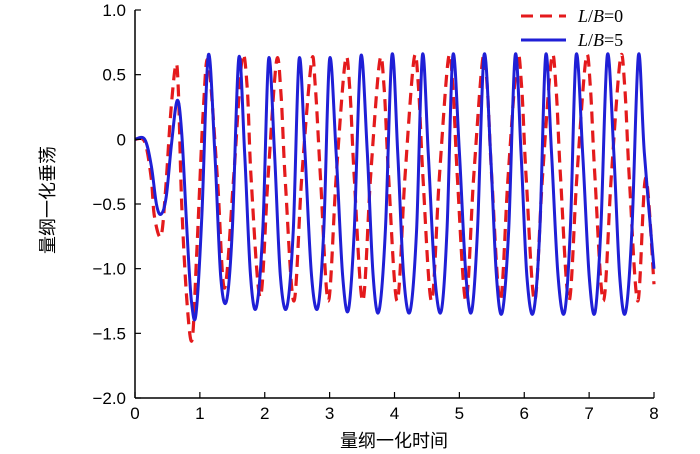  Describe the element at coordinates (134, 413) in the screenshot. I see `x-tick-label: 0` at that location.